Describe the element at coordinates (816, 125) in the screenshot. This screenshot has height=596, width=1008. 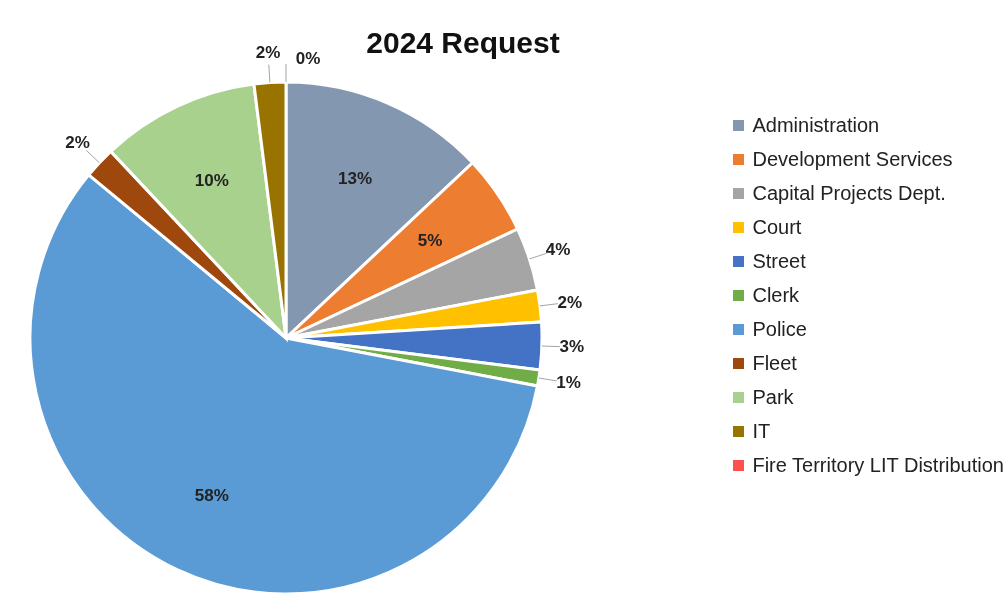
I see `legend-label: Administration` at that location.